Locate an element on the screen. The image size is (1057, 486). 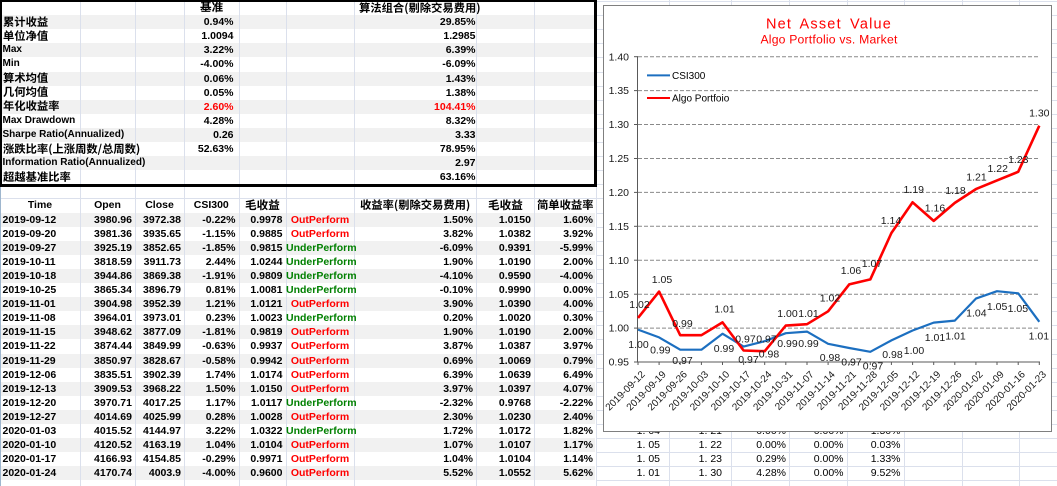
svg-text: 1.25 is located at coordinates (619, 159).